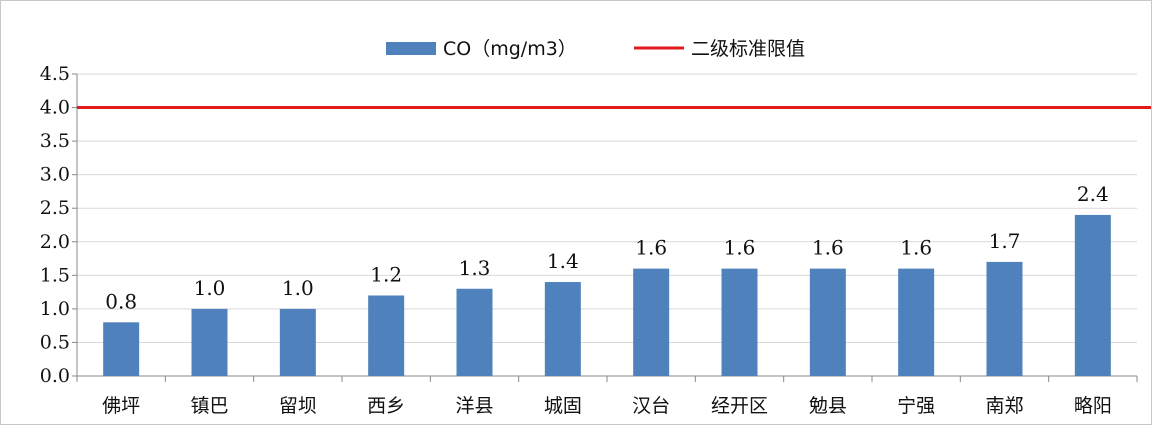 The image size is (1152, 425). What do you see at coordinates (1093, 406) in the screenshot?
I see `category-label-12: 略阳` at bounding box center [1093, 406].